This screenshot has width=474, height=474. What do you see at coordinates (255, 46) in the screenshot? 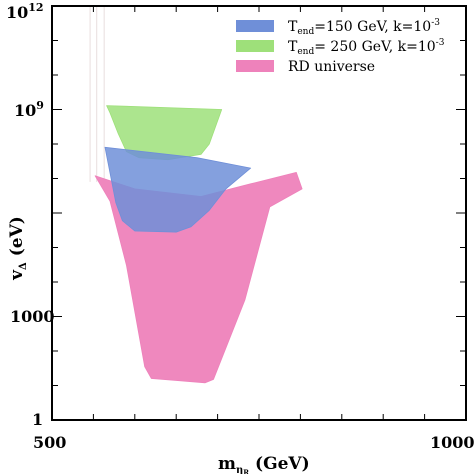
I see `legend-swatch-t250` at bounding box center [255, 46].